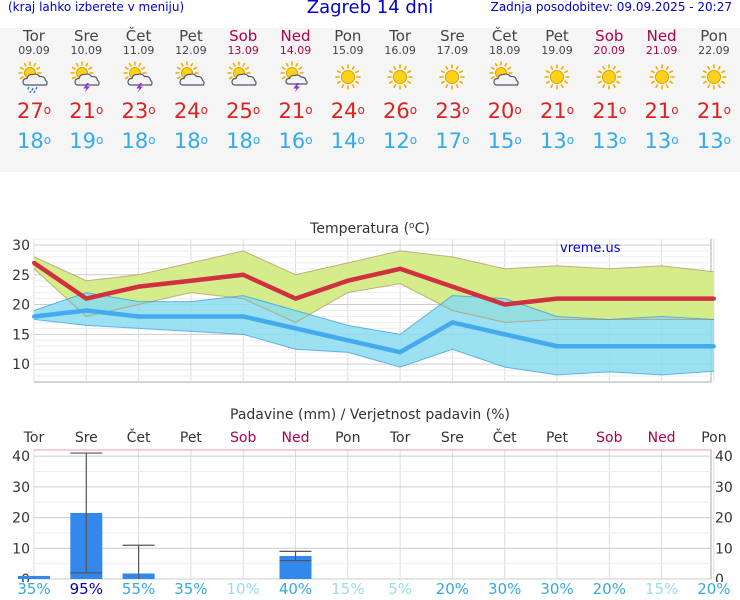 The width and height of the screenshot is (740, 600). Describe the element at coordinates (21, 488) in the screenshot. I see `y-tick-label-left: 30` at that location.